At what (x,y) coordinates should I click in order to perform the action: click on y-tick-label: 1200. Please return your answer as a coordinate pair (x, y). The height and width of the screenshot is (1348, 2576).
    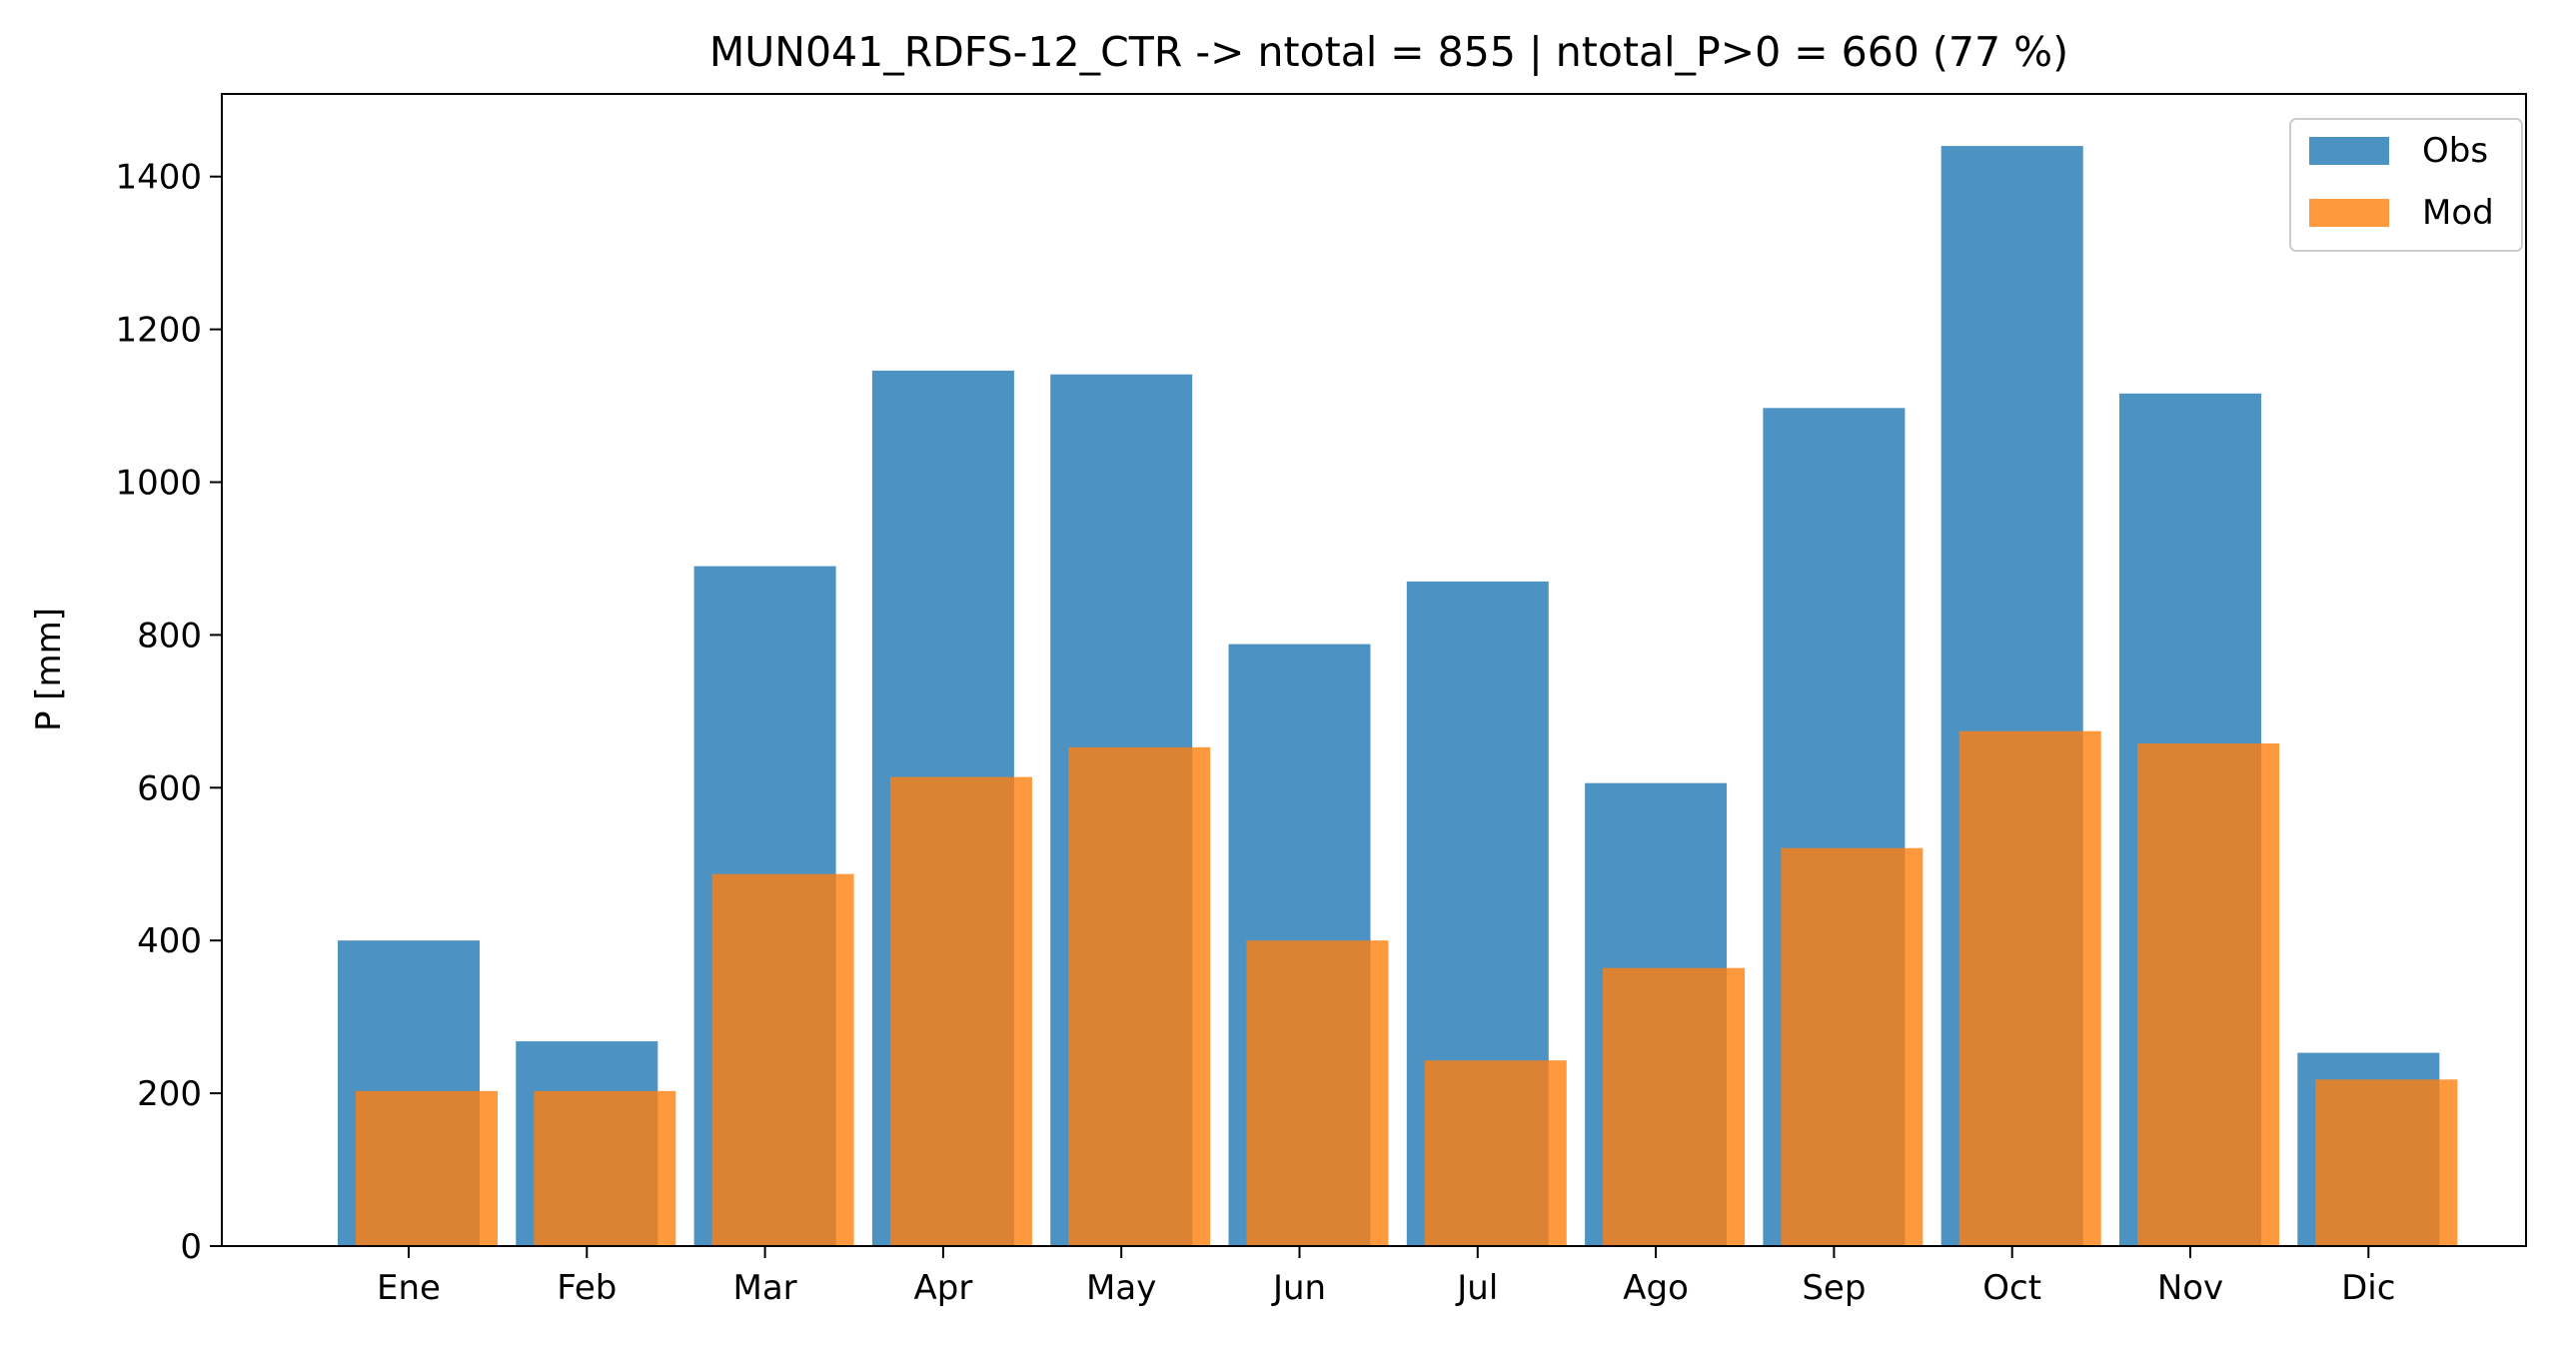
    Looking at the image, I should click on (158, 331).